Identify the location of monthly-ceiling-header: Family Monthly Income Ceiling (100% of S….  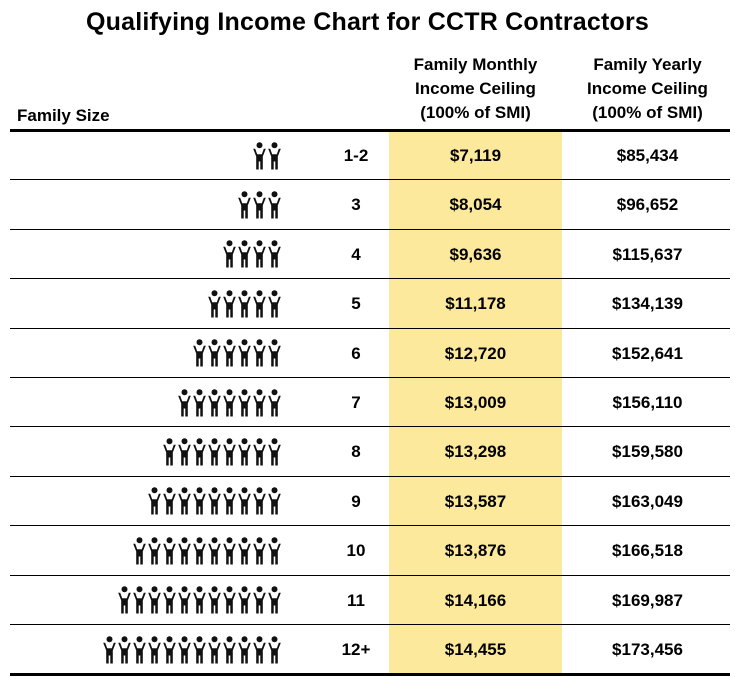
(475, 89).